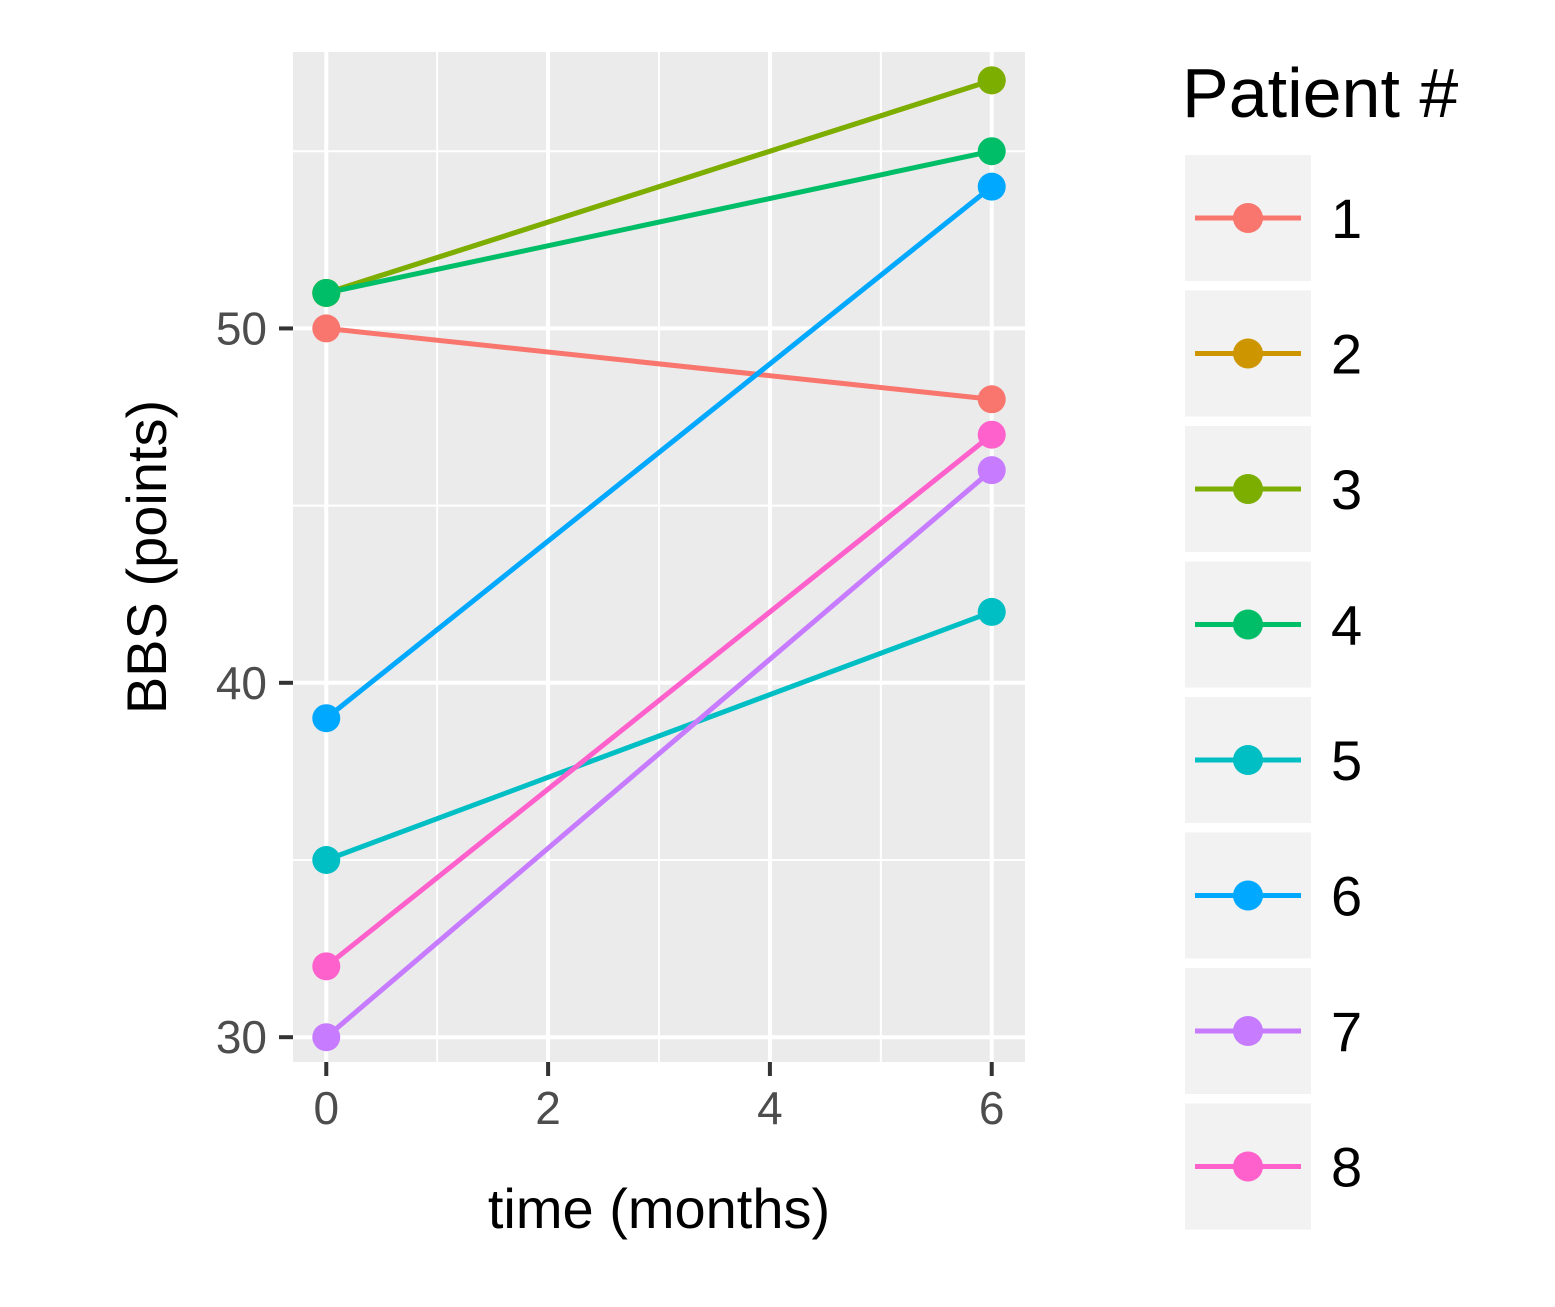  I want to click on legend-title: Patient #, so click(1320, 93).